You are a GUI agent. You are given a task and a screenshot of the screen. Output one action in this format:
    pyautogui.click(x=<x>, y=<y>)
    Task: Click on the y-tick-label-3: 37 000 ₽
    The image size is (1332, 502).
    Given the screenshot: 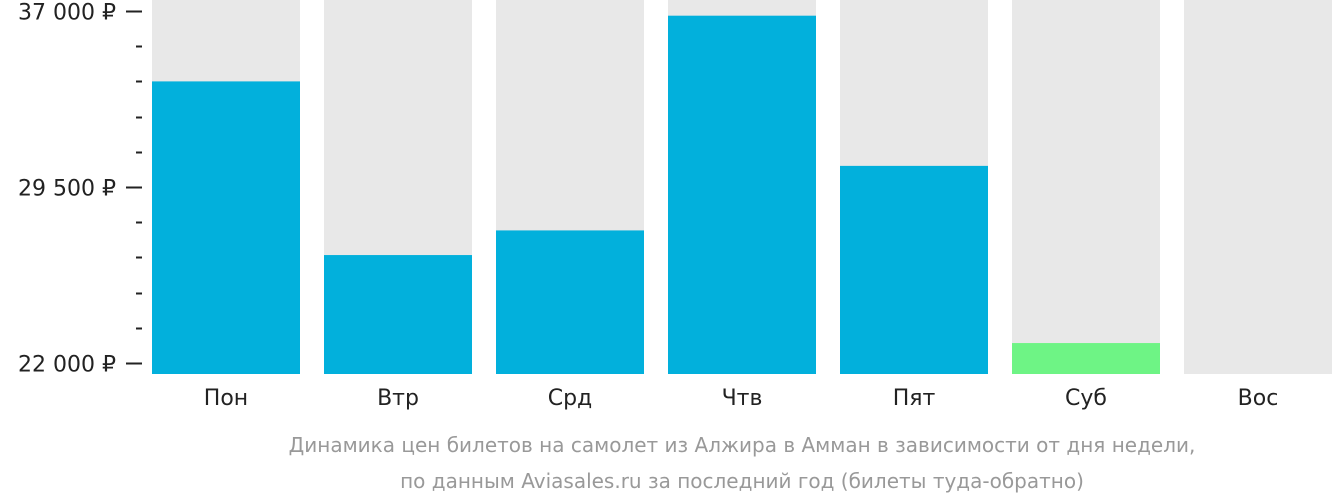 What is the action you would take?
    pyautogui.click(x=67, y=13)
    